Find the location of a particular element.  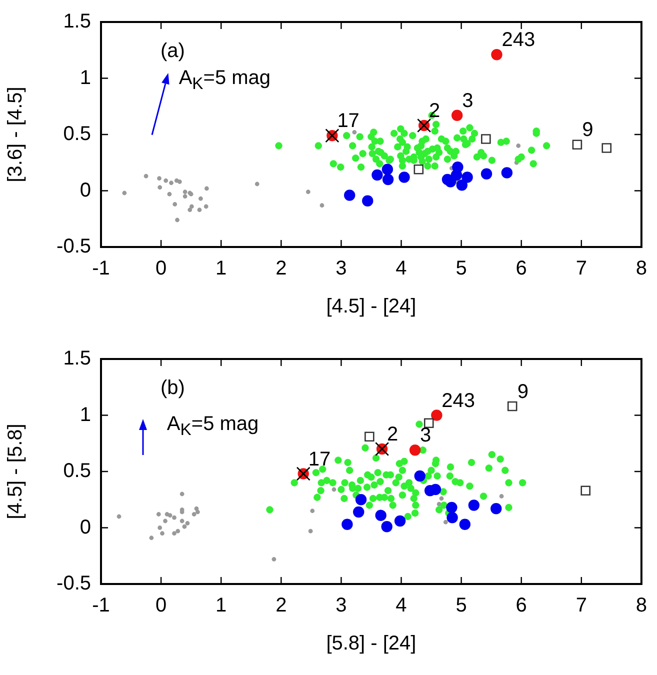

x-tick-label: 5 is located at coordinates (461, 605).